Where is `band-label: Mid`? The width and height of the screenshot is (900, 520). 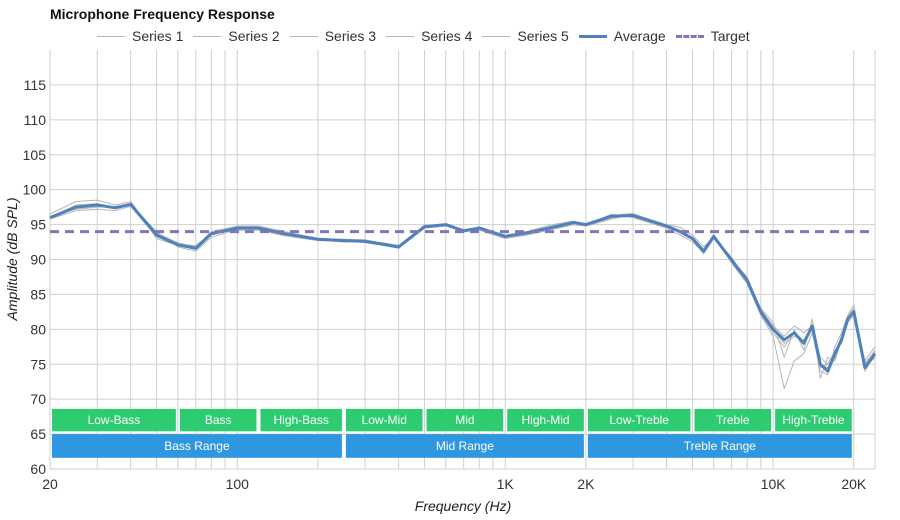 band-label: Mid is located at coordinates (464, 420).